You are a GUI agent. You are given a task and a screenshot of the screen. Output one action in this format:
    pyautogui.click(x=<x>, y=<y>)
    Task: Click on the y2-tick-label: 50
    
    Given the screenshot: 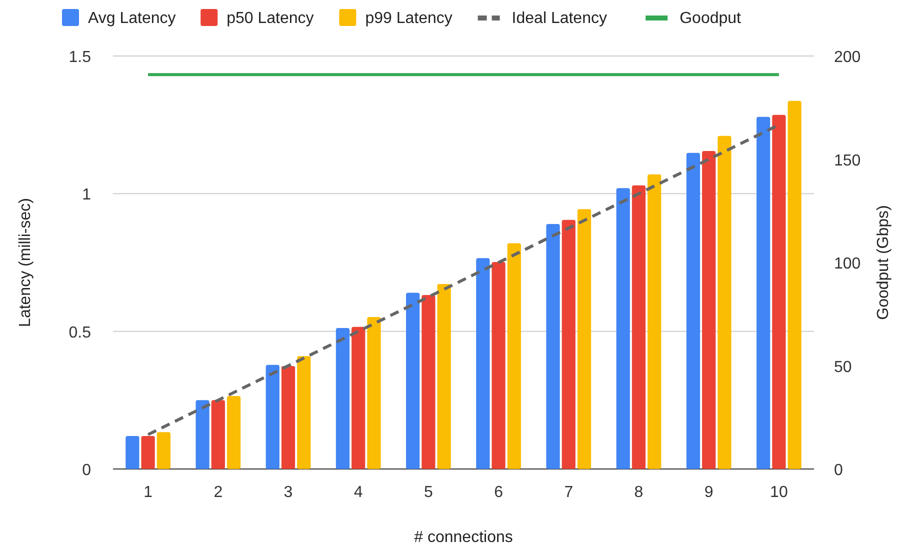 What is the action you would take?
    pyautogui.click(x=843, y=367)
    